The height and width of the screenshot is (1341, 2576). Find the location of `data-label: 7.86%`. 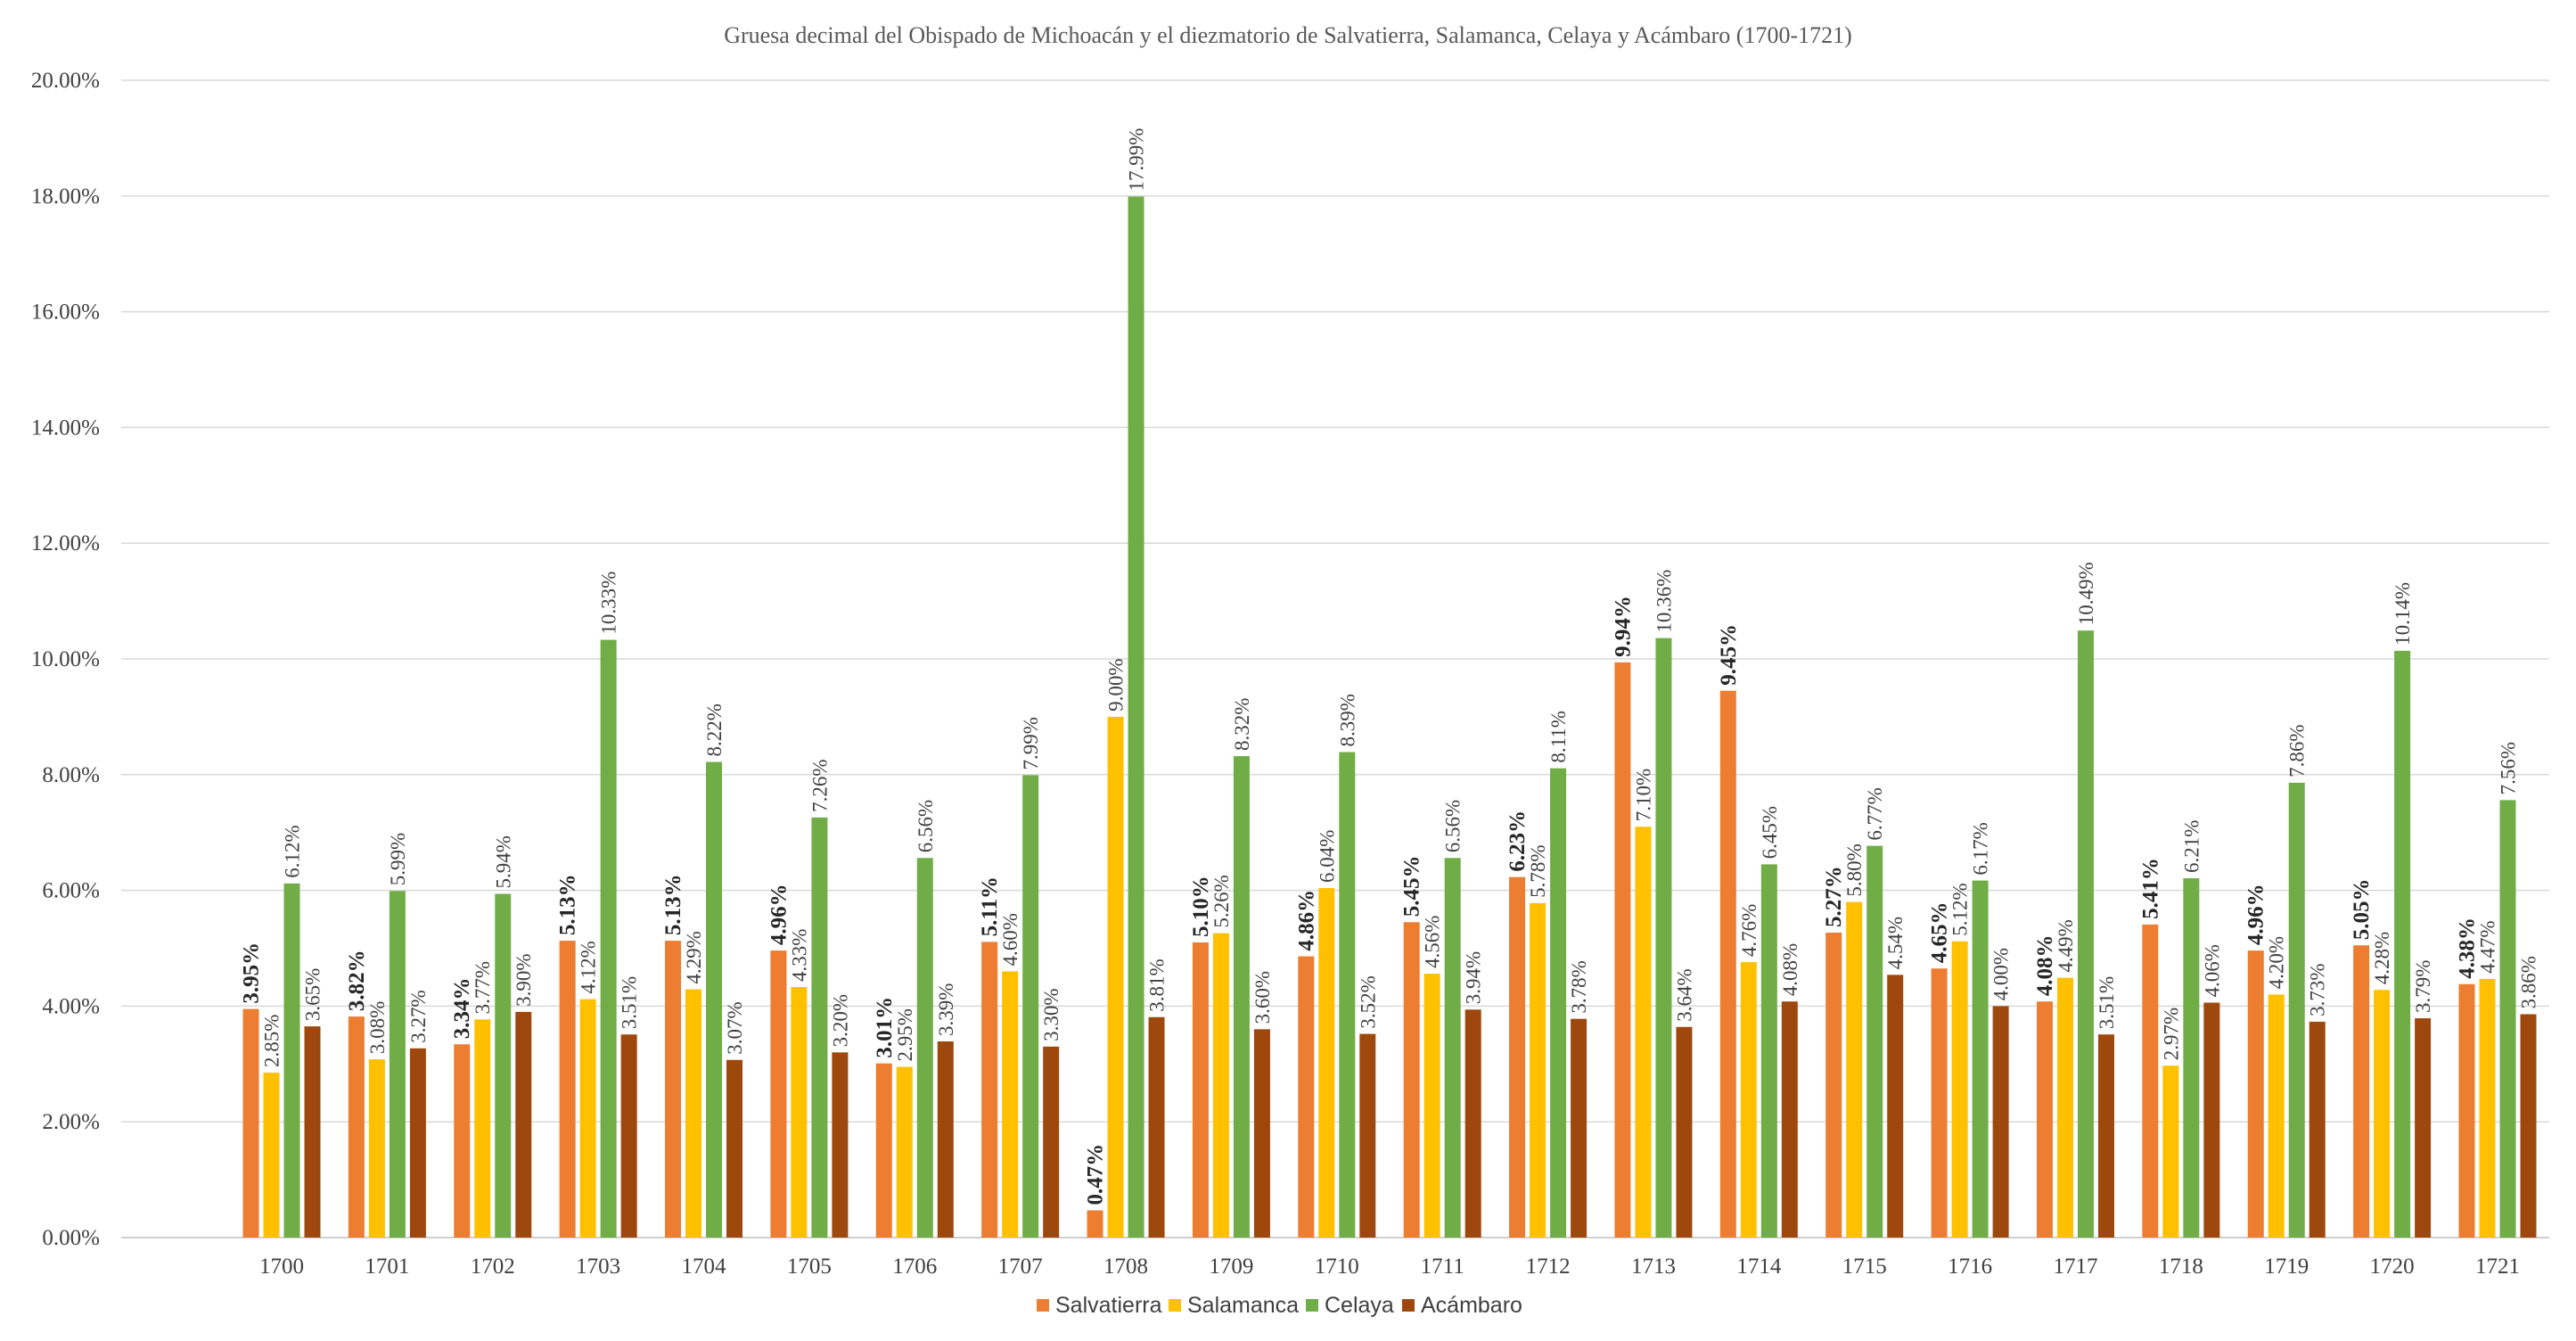

data-label: 7.86% is located at coordinates (2298, 750).